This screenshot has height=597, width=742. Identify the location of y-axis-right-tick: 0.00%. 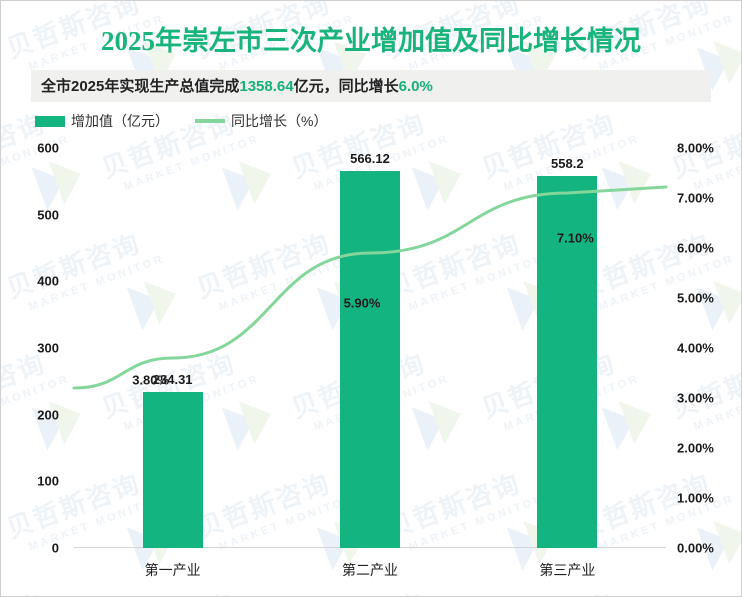
(695, 548).